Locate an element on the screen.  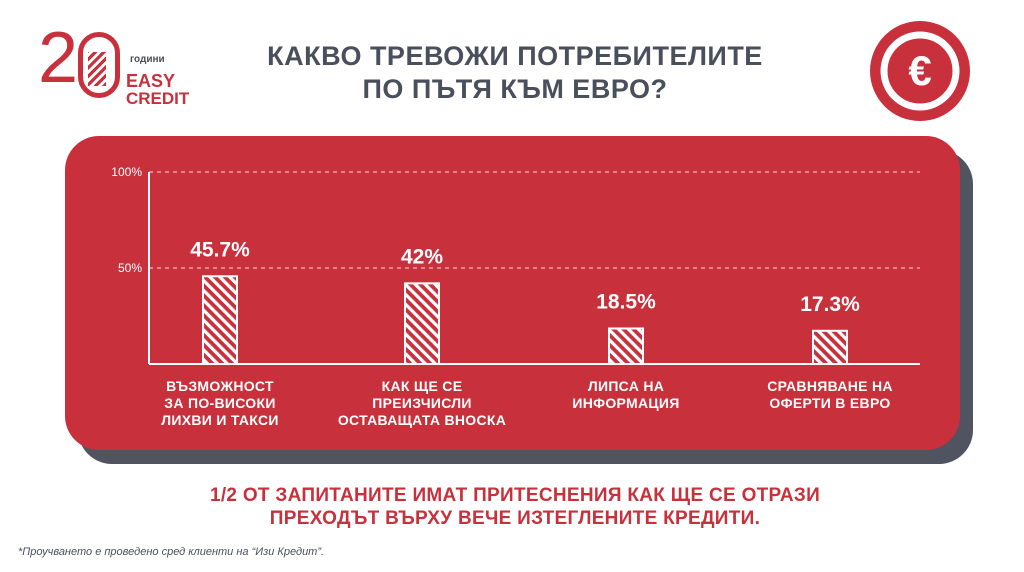
y-tick-label-100: 100% is located at coordinates (126, 172).